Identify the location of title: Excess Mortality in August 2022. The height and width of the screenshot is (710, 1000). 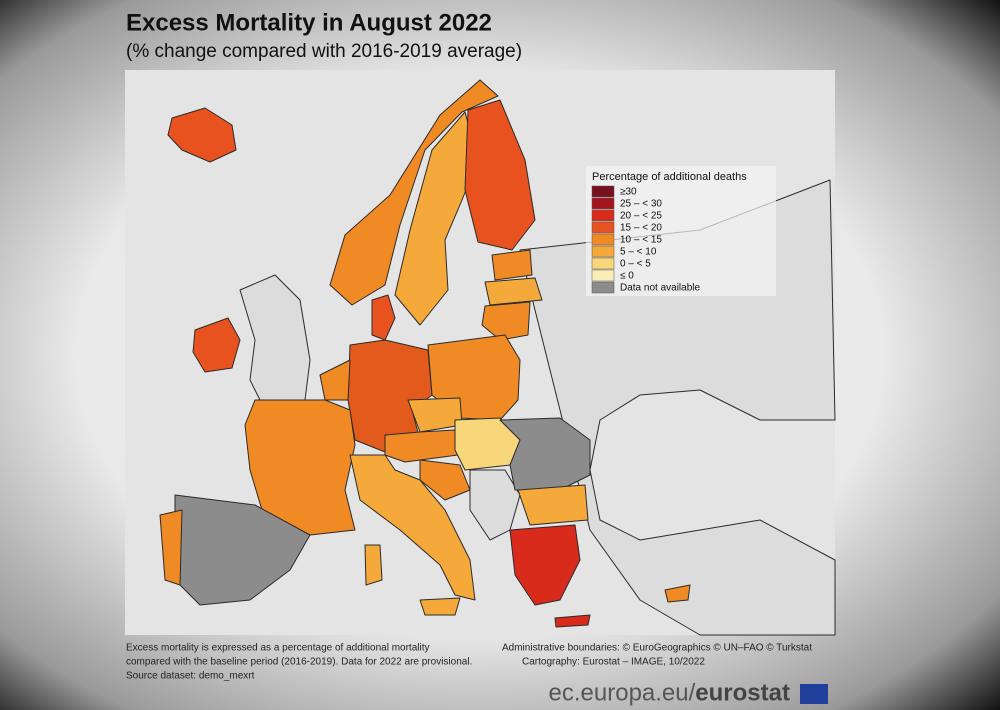
(309, 22).